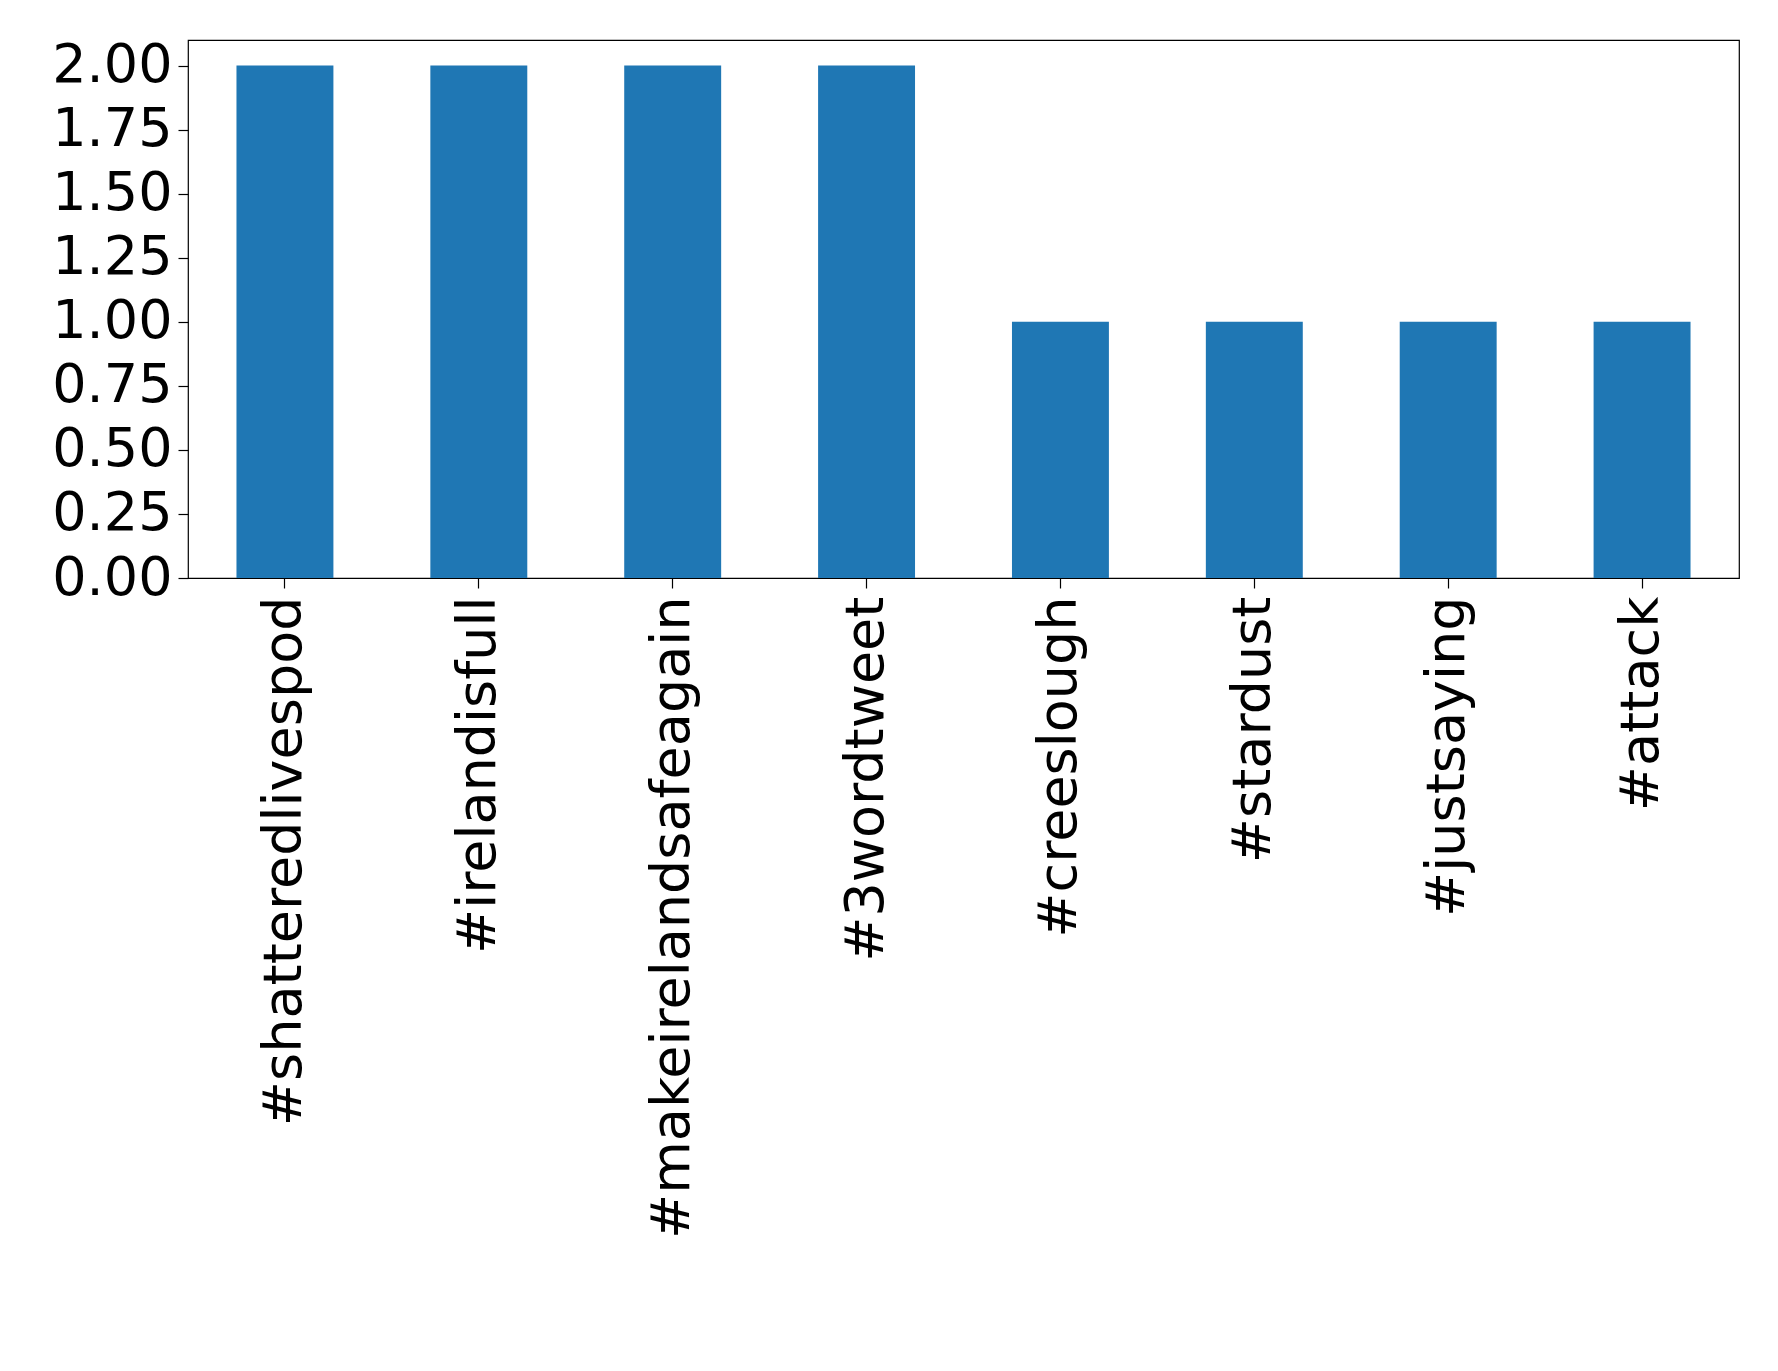 Image resolution: width=1778 pixels, height=1371 pixels. What do you see at coordinates (1446, 756) in the screenshot?
I see `x-tick-label: #justsaying` at bounding box center [1446, 756].